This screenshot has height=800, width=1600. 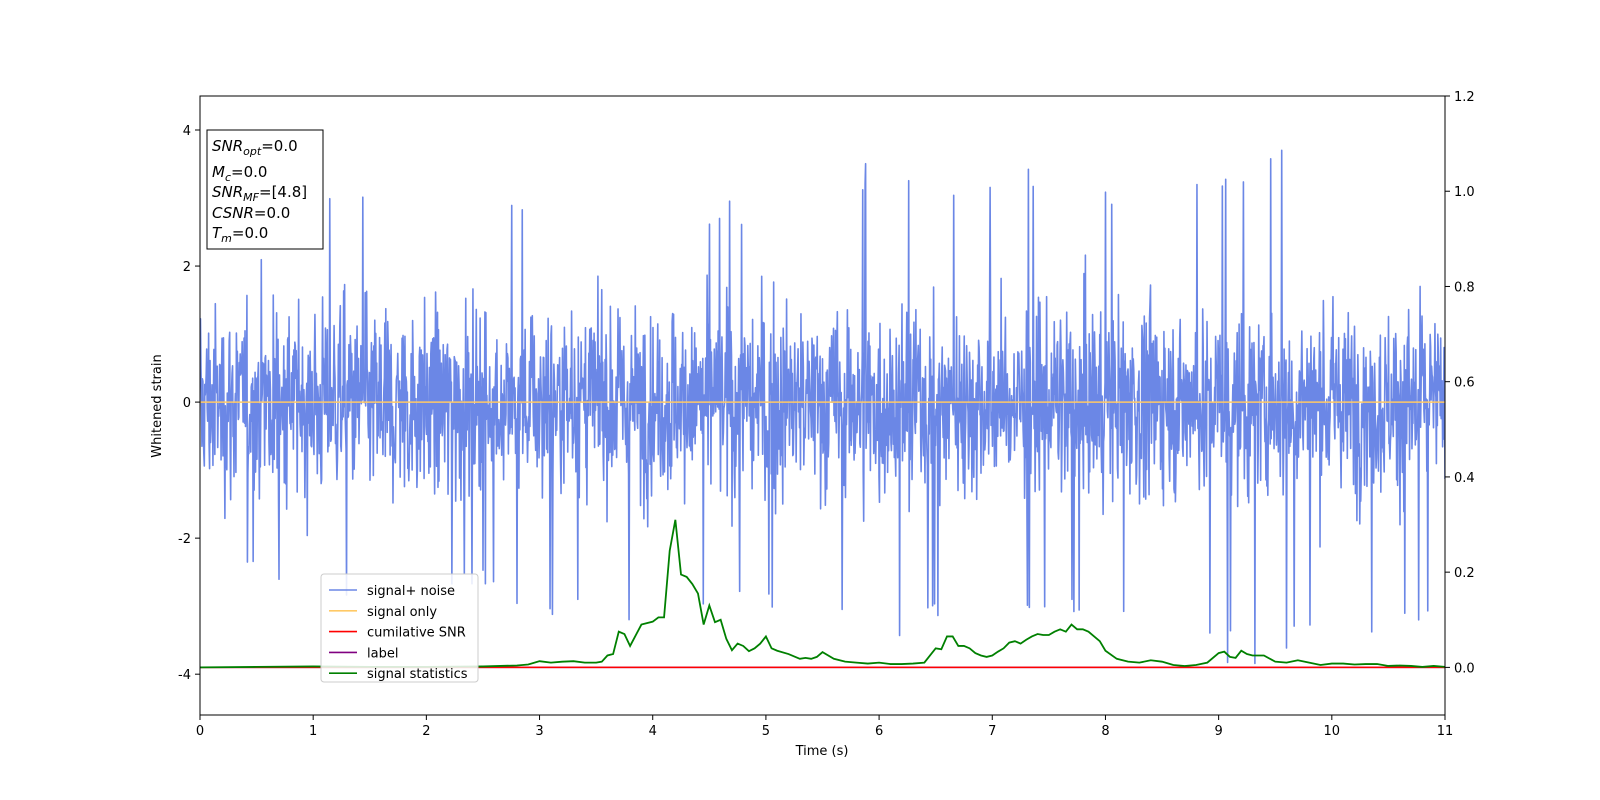 I want to click on y-right-axis-ticks: 0.0 0.2 0.4 0.6 0.8 1.0 1.2, so click(x=1460, y=383).